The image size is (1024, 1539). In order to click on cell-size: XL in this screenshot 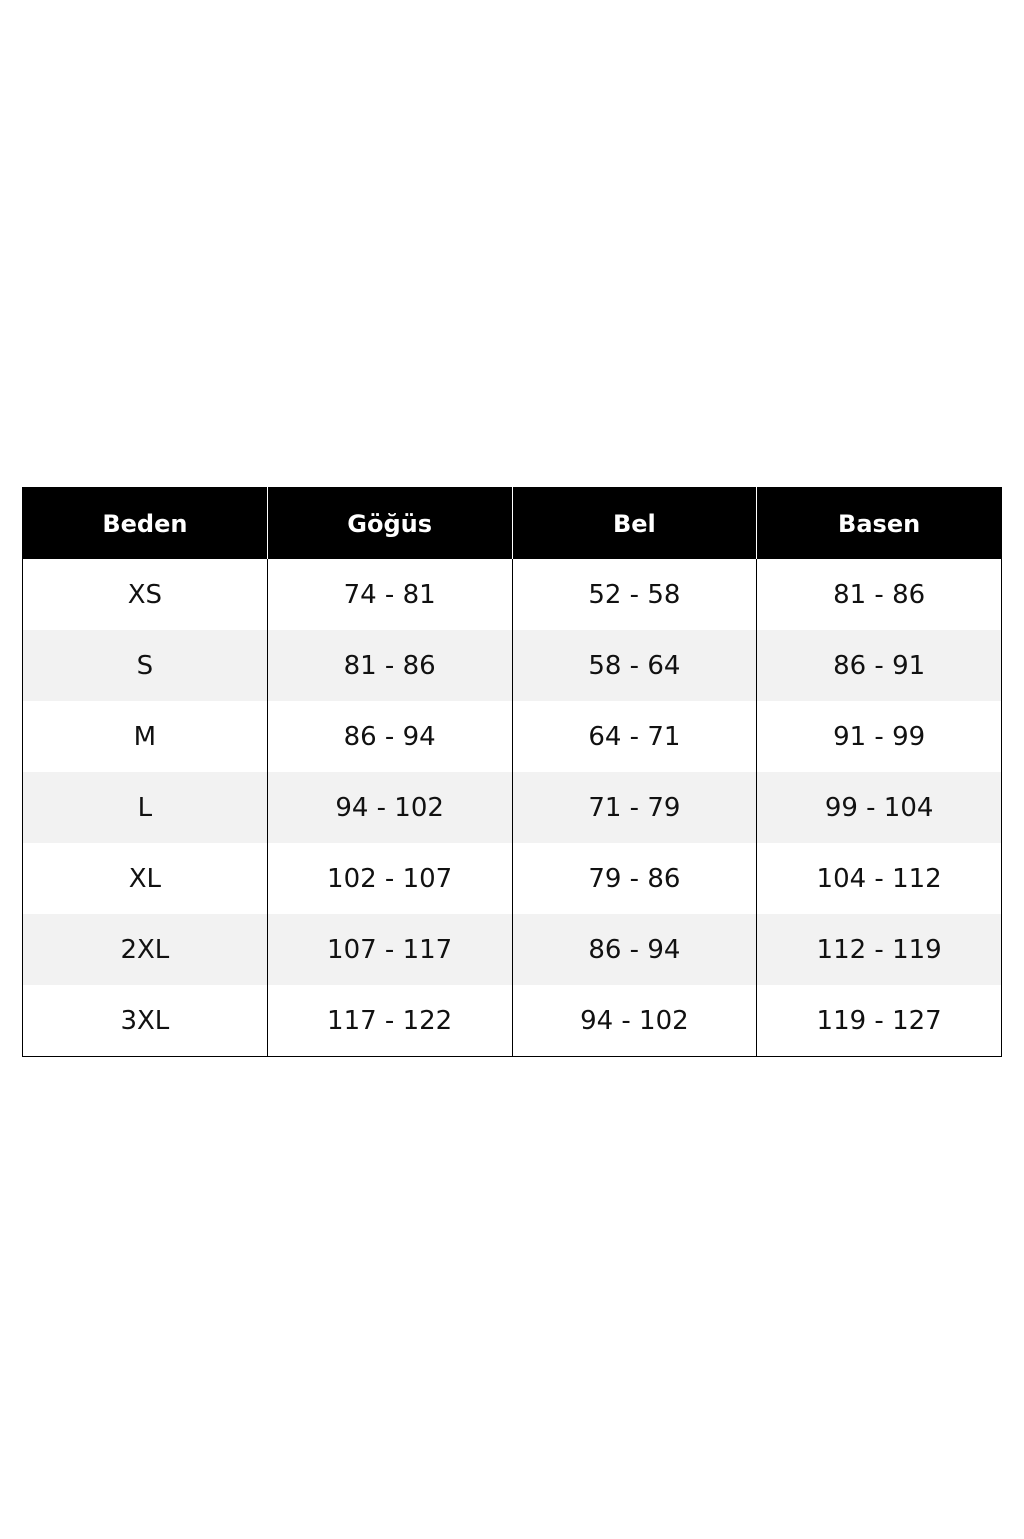, I will do `click(145, 878)`.